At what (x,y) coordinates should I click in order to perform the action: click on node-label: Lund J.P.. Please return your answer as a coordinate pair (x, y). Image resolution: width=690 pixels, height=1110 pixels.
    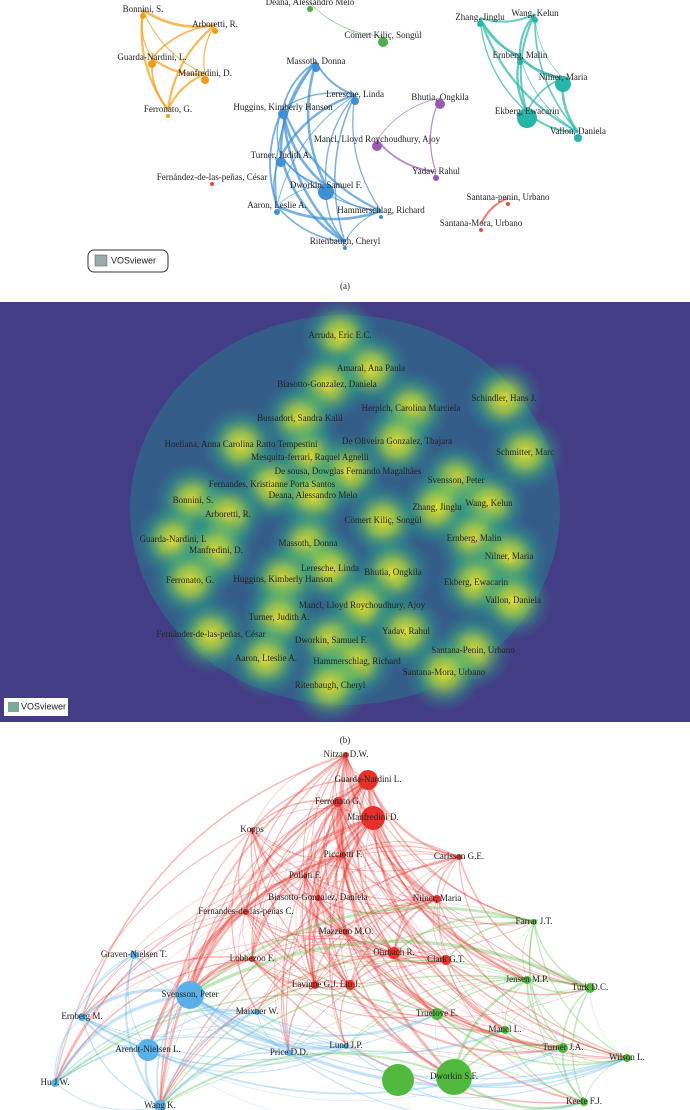
    Looking at the image, I should click on (345, 1045).